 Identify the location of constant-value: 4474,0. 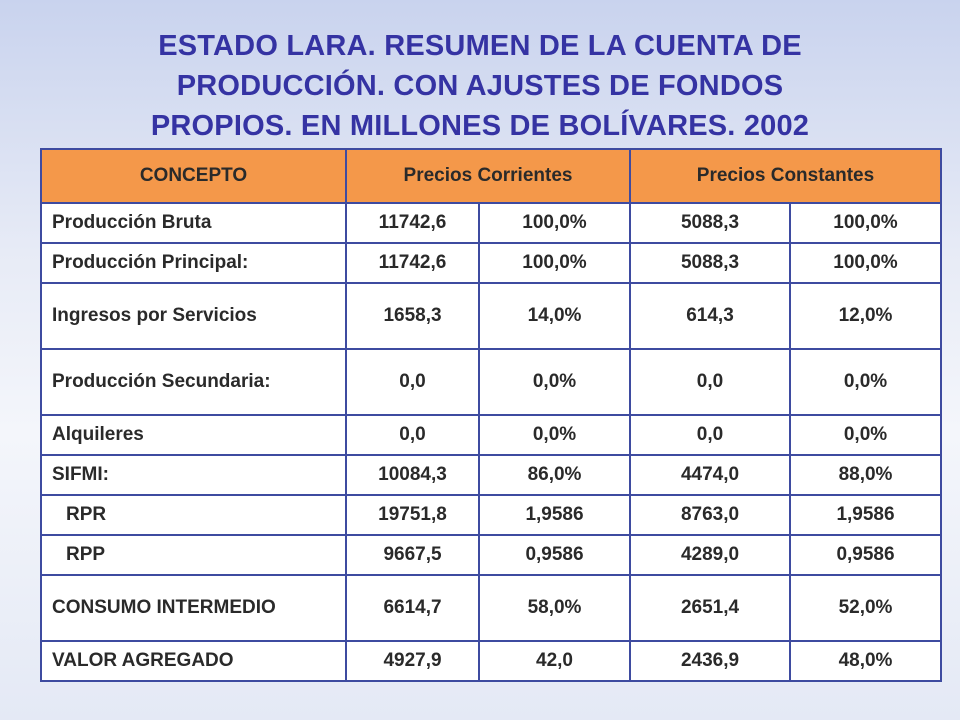
(710, 475).